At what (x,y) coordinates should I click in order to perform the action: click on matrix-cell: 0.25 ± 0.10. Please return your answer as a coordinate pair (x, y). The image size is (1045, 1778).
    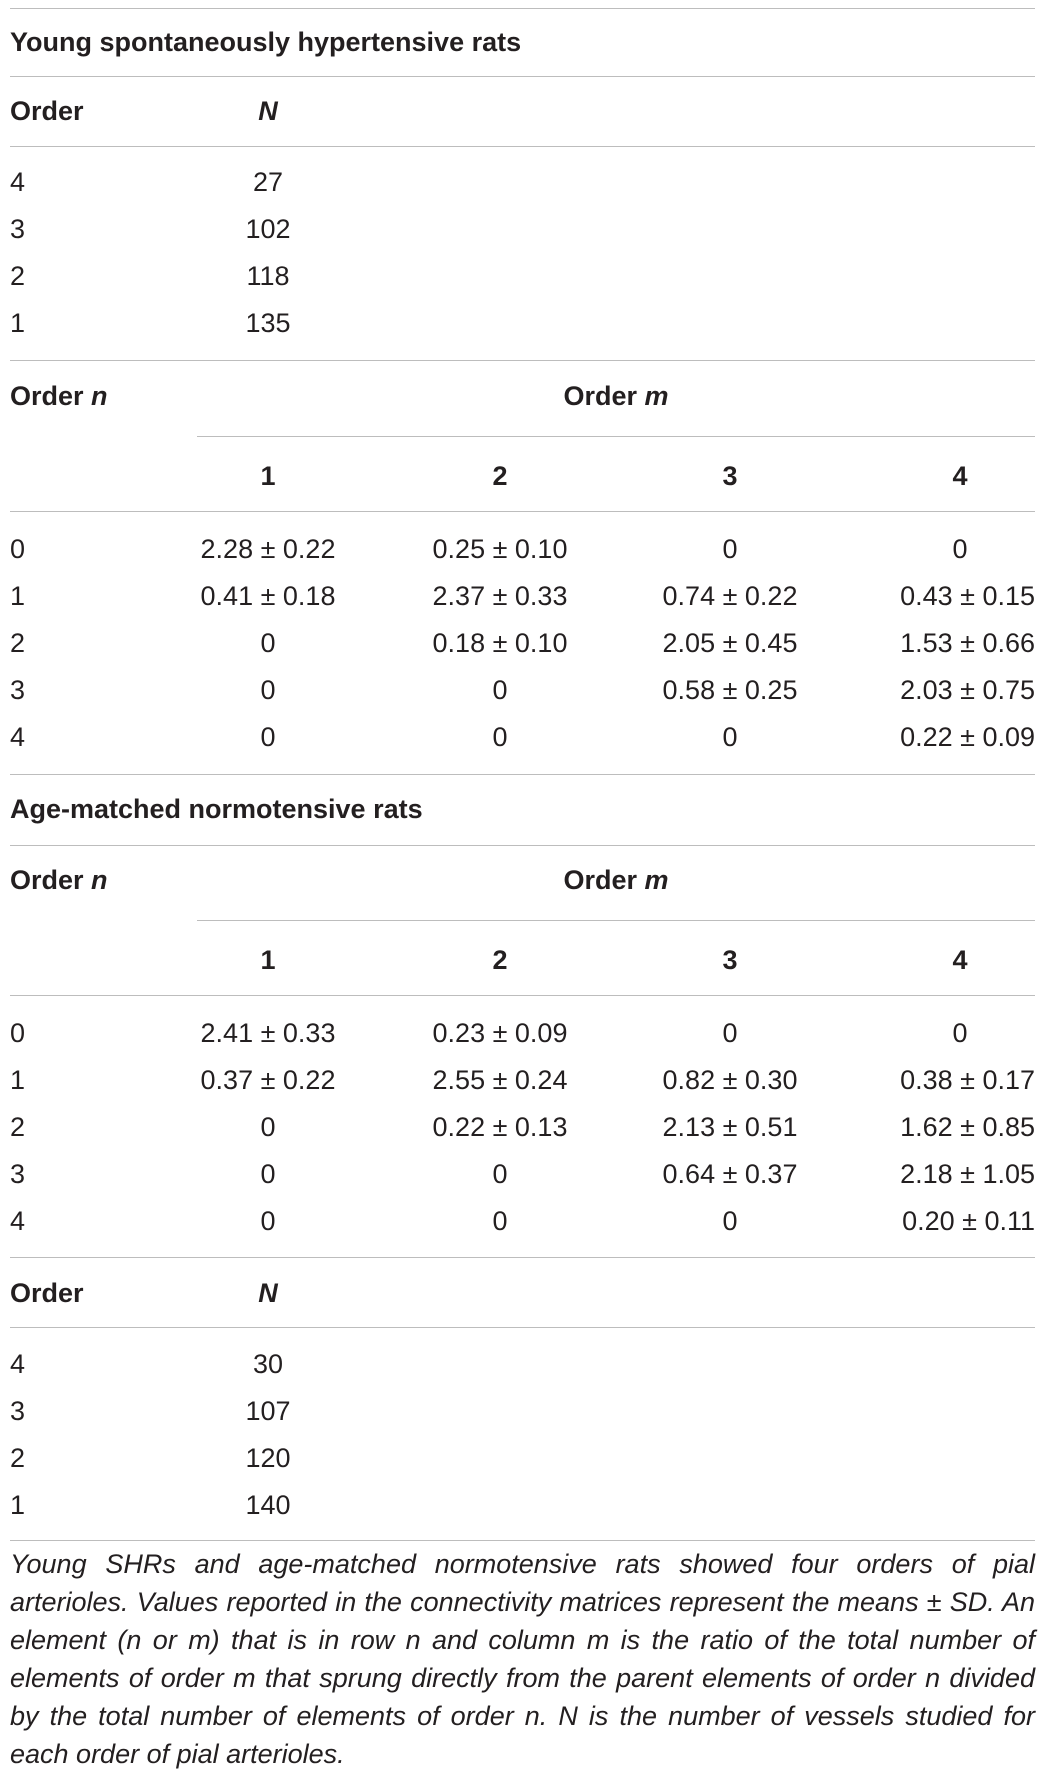
    Looking at the image, I should click on (500, 549).